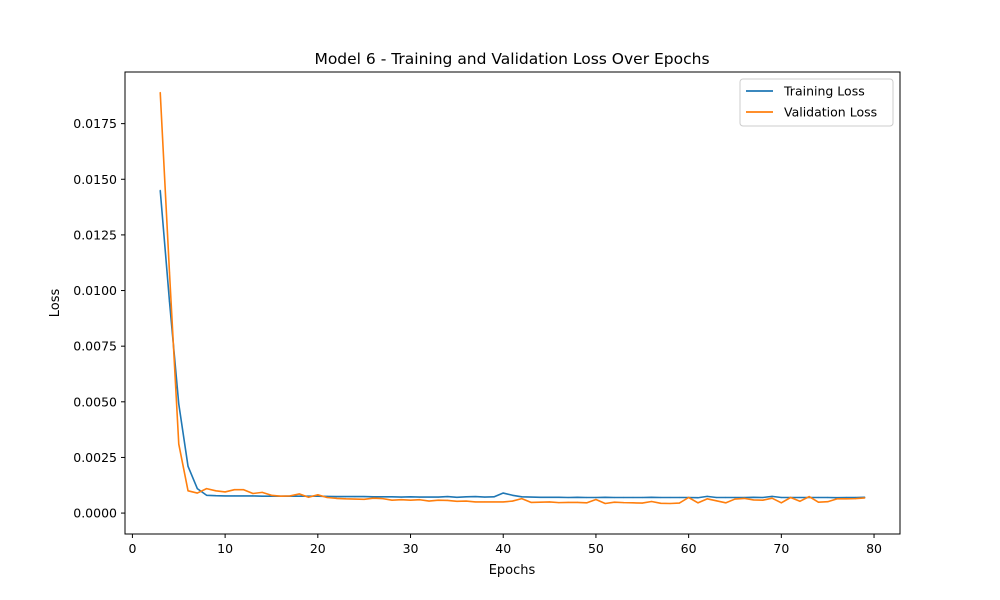  What do you see at coordinates (95, 123) in the screenshot?
I see `y-tick-label: 0.0175` at bounding box center [95, 123].